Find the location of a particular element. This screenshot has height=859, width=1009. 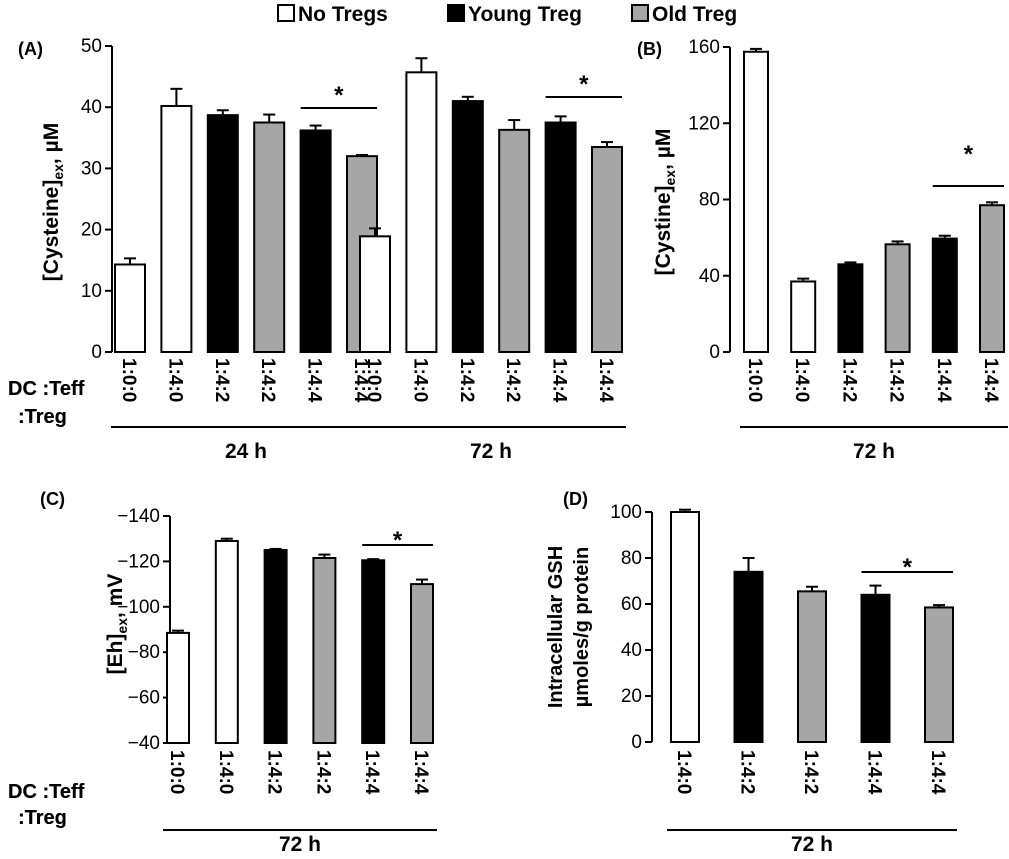

y-tick-label: 120 is located at coordinates (704, 123).